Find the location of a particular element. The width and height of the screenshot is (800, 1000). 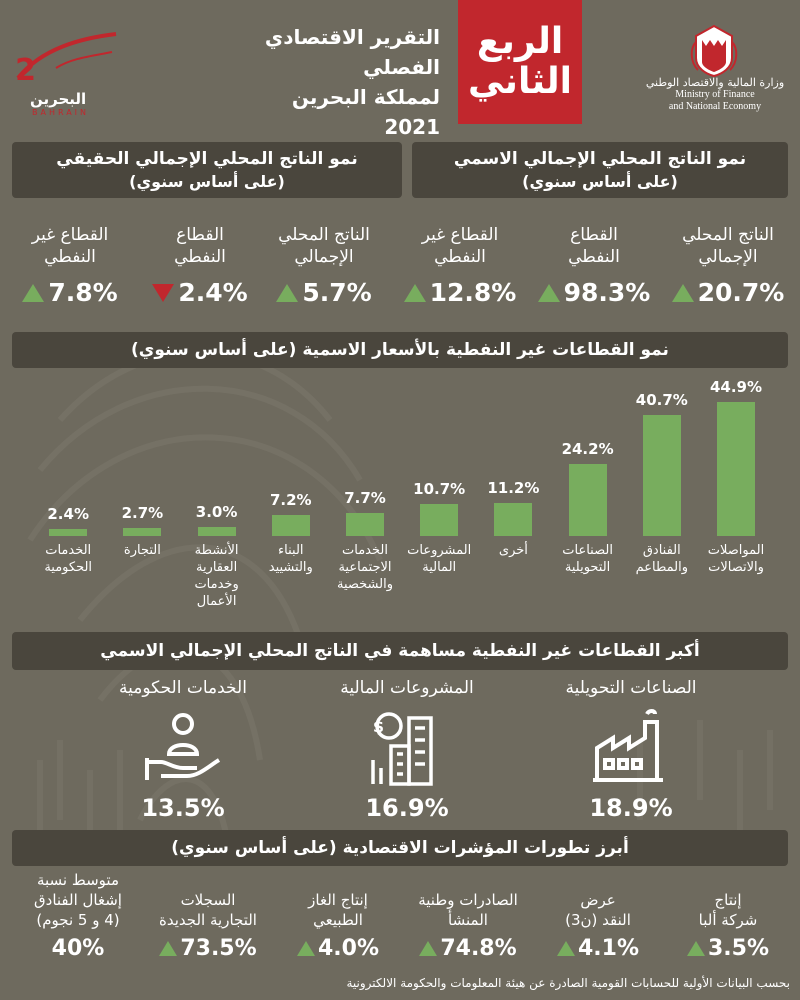

indicator-value-row: 74.8% is located at coordinates (468, 948).